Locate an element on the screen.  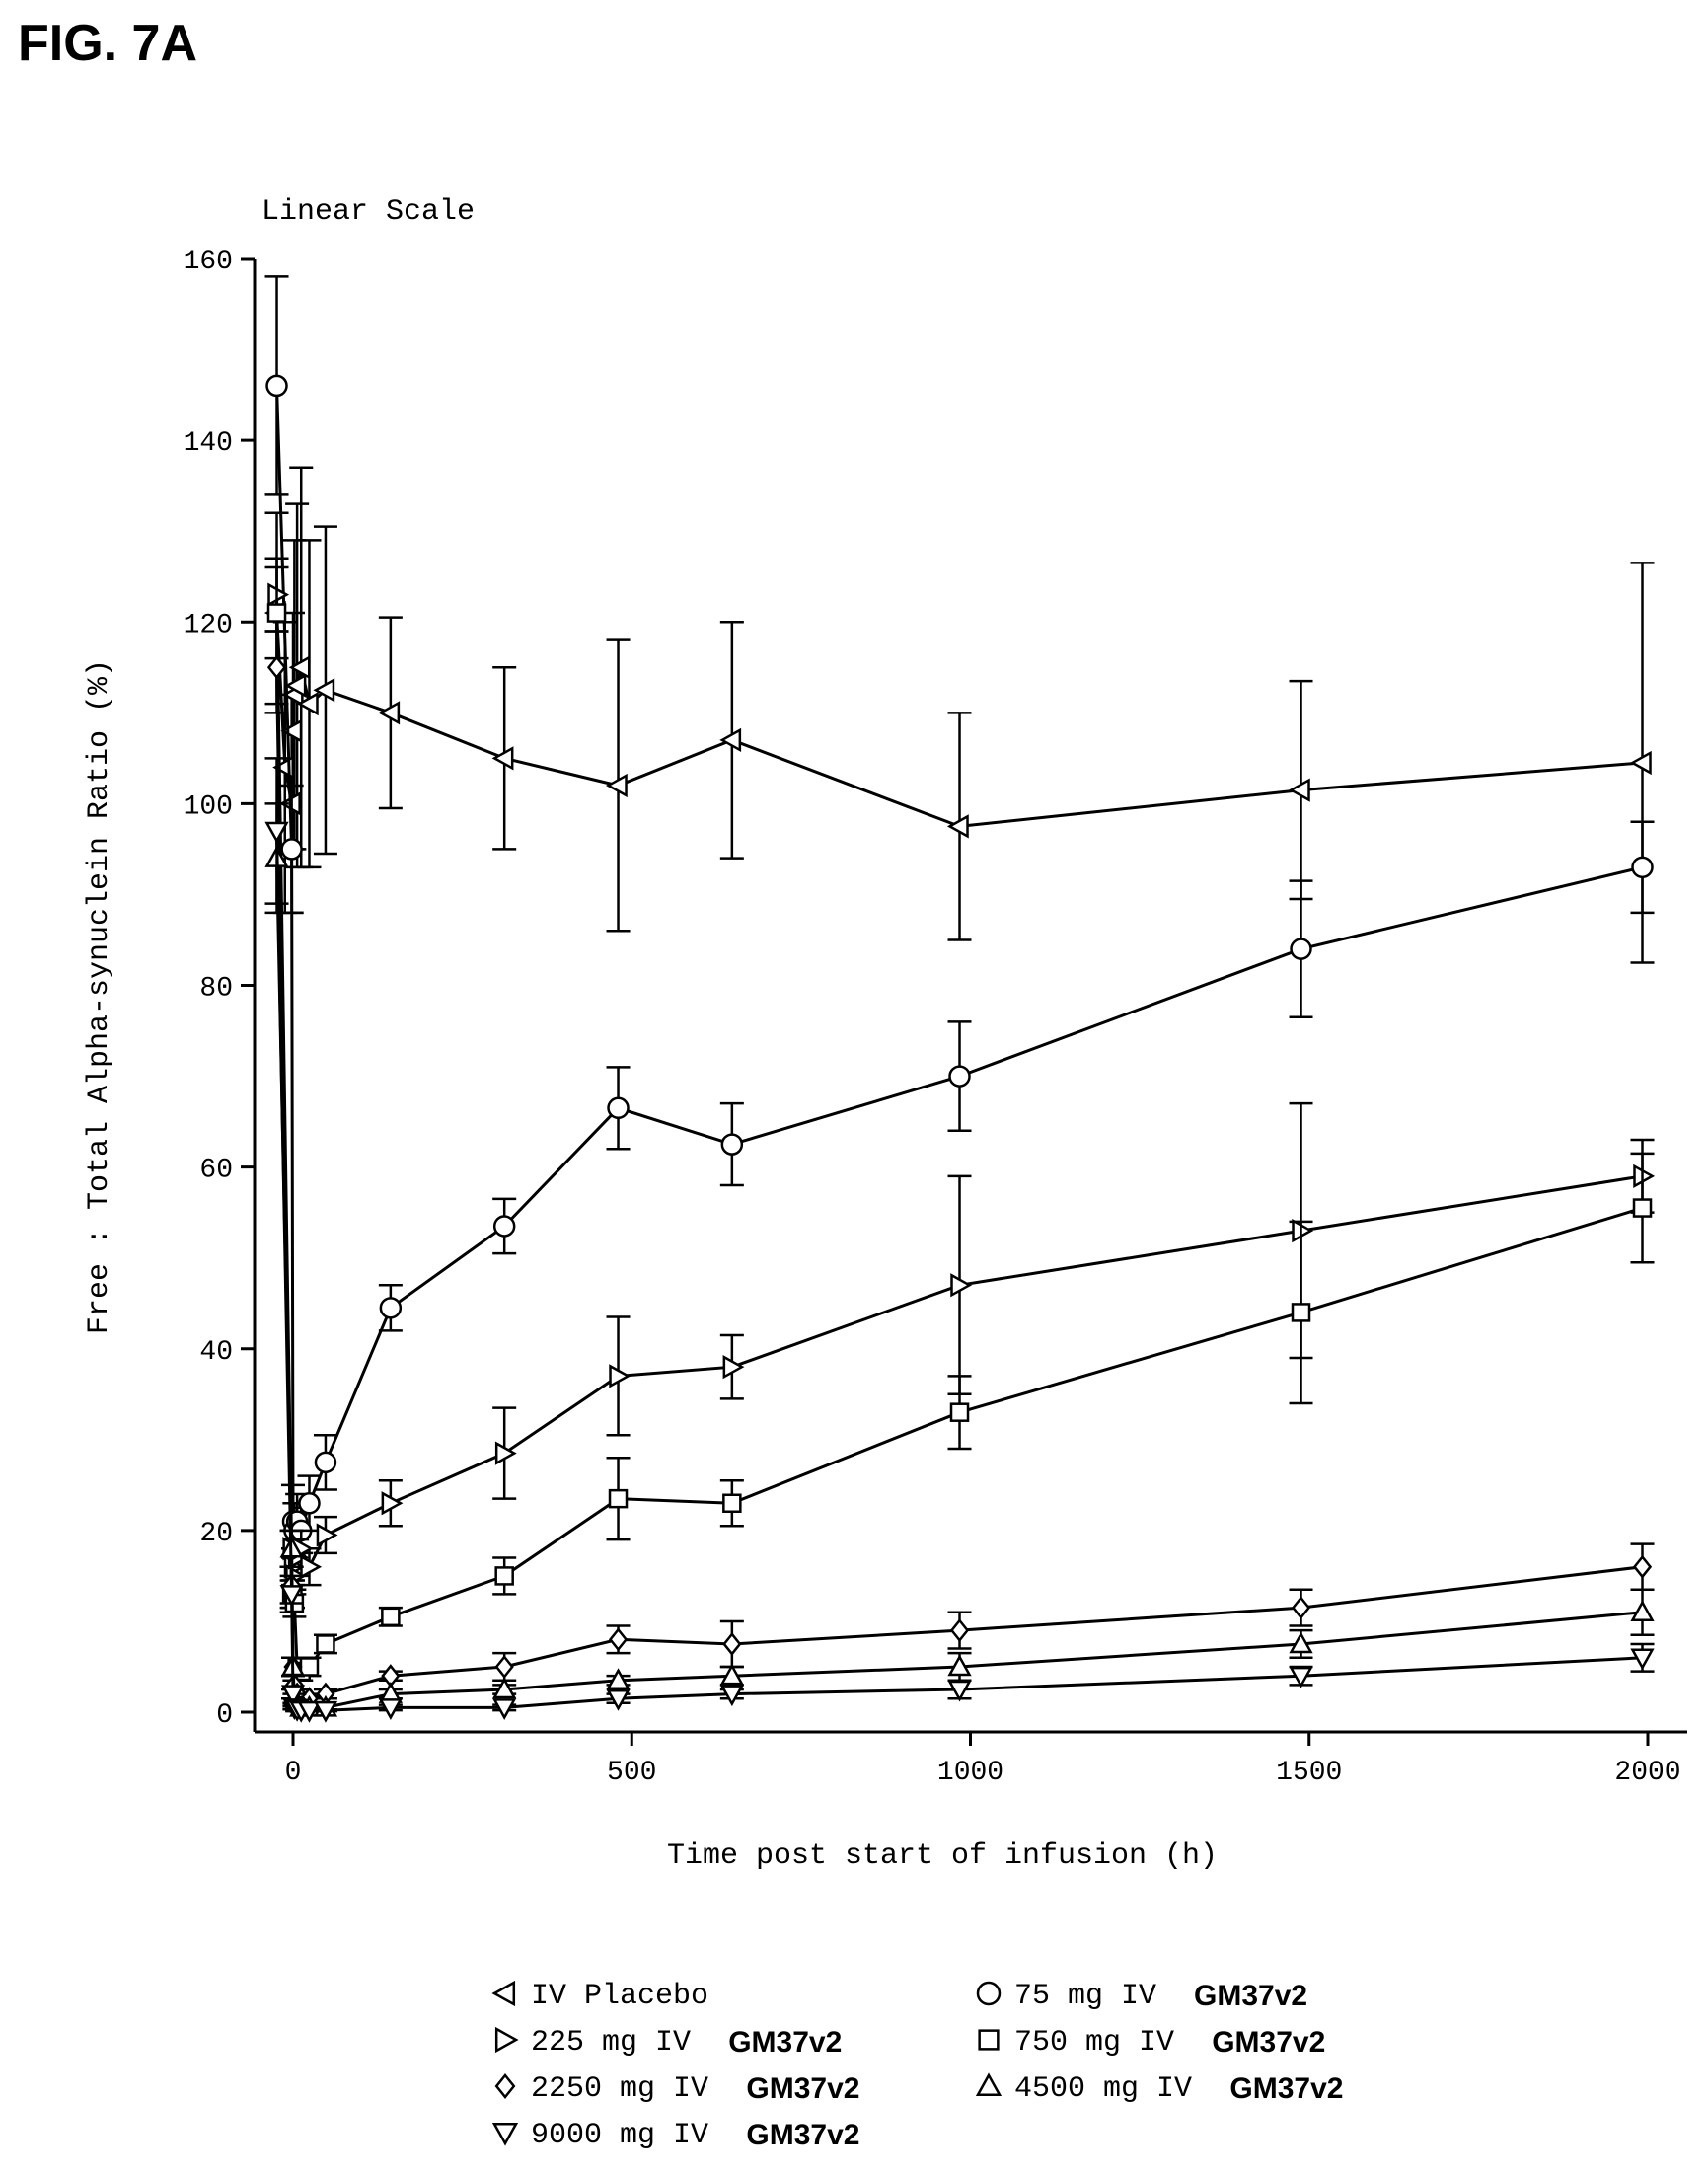
legend-label: 2250 mg IV is located at coordinates (619, 2089).